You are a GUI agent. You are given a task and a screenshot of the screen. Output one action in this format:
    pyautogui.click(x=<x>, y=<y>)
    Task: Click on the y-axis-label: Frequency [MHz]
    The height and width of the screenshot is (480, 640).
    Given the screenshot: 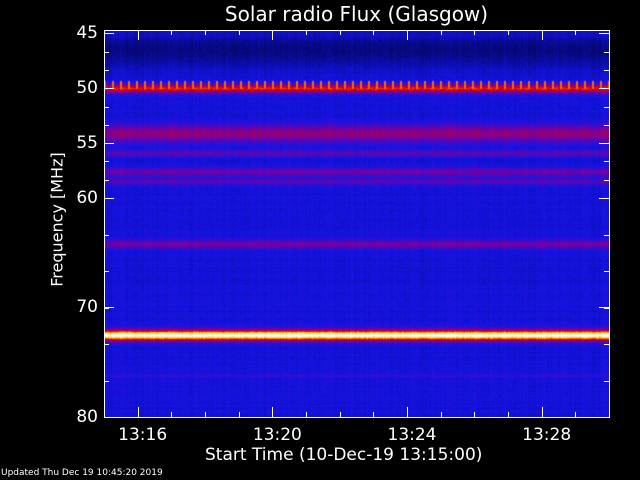 What is the action you would take?
    pyautogui.click(x=57, y=219)
    